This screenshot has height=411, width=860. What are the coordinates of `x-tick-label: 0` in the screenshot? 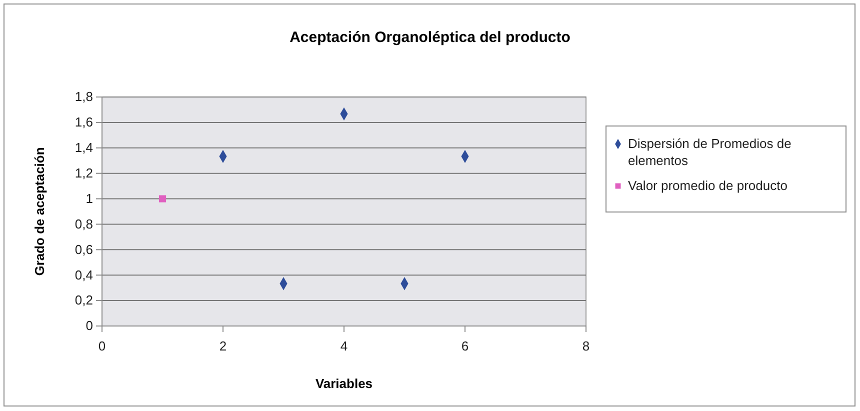 It's located at (102, 346).